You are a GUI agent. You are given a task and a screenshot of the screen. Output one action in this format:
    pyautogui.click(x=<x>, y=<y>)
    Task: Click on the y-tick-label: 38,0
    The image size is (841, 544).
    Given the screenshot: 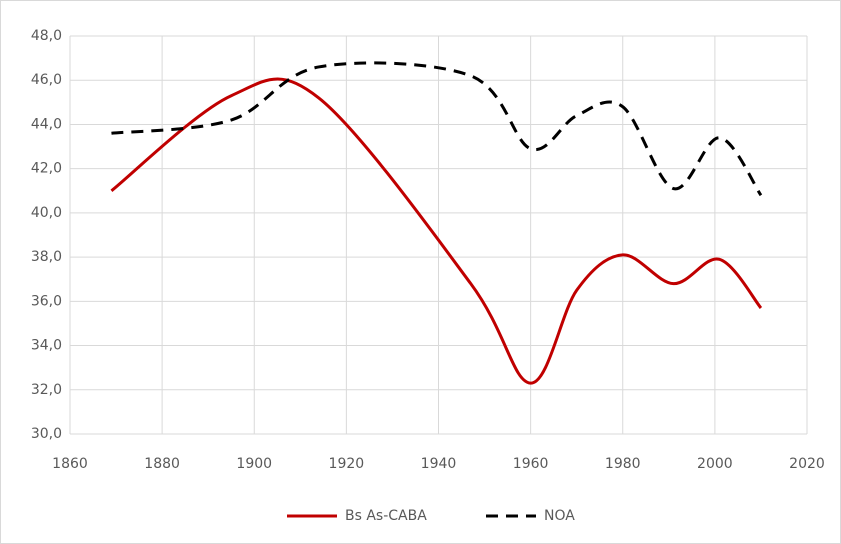 What is the action you would take?
    pyautogui.click(x=46, y=257)
    